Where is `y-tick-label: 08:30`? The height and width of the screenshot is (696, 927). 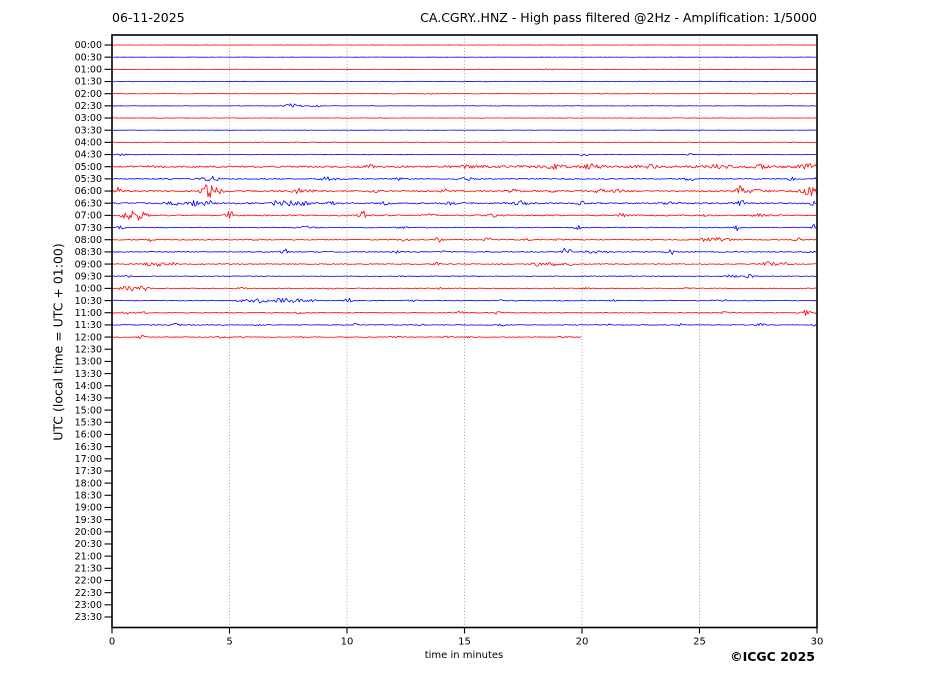 y-tick-label: 08:30 is located at coordinates (88, 252).